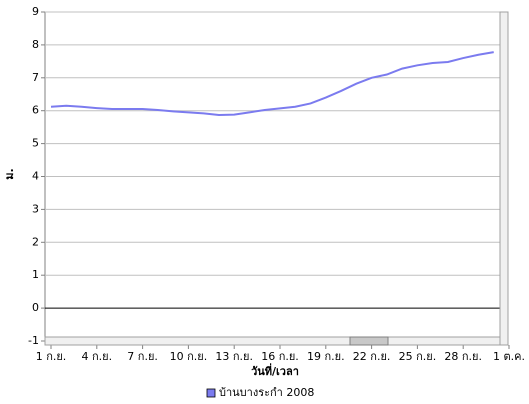 The width and height of the screenshot is (529, 404). I want to click on y-tick-label: 8, so click(35, 44).